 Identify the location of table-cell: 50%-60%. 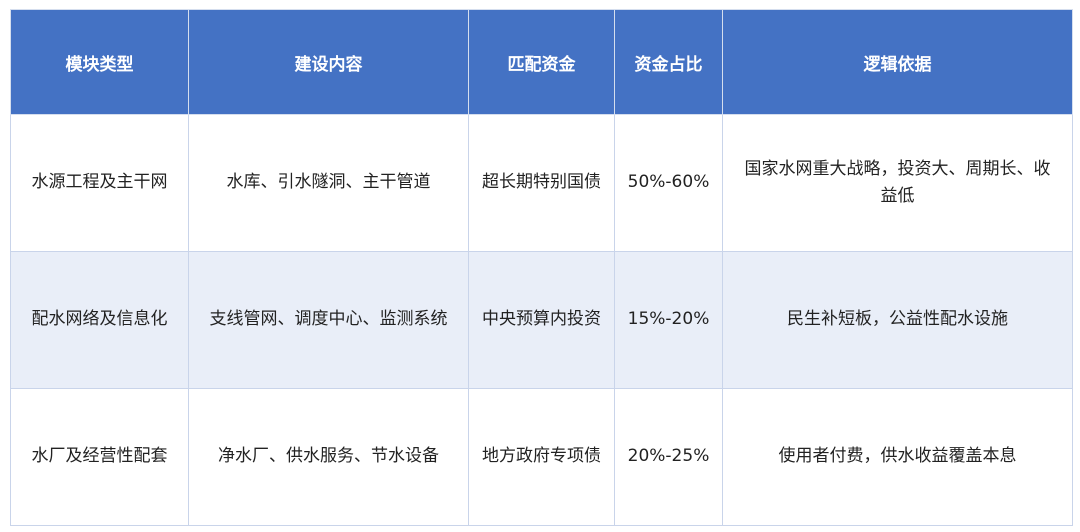
(668, 183).